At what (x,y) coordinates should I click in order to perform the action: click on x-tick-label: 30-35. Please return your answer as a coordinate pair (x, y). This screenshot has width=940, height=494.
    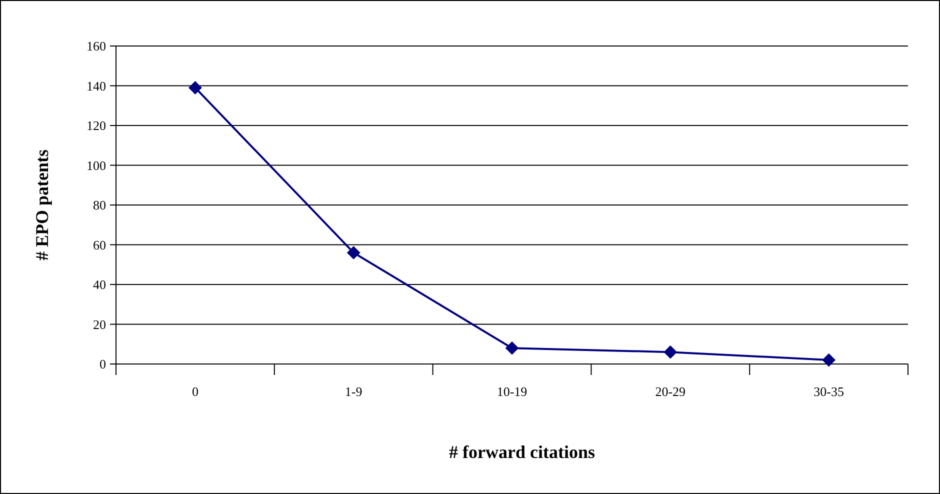
    Looking at the image, I should click on (829, 391).